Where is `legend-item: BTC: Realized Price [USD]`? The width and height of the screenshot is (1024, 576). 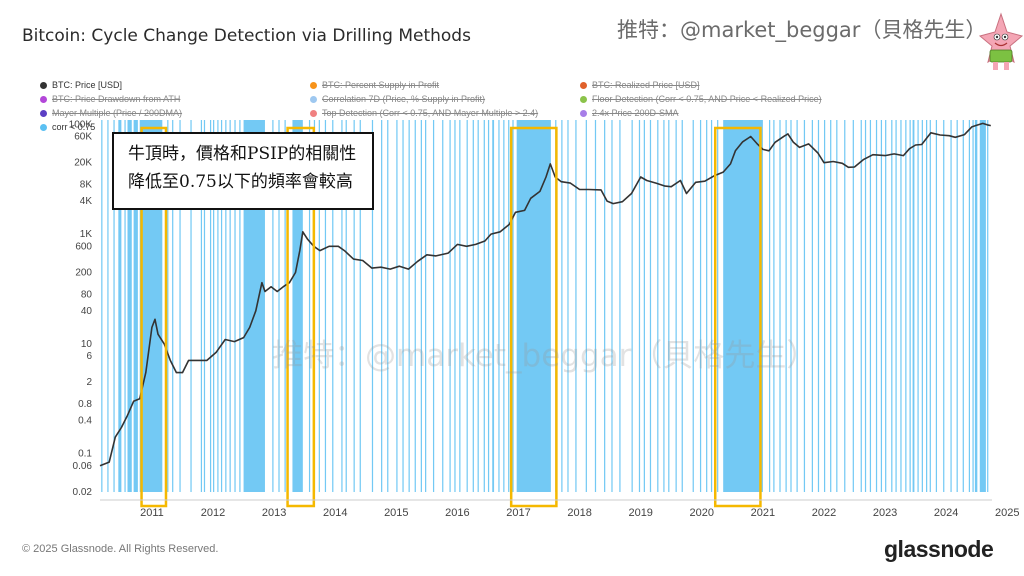 legend-item: BTC: Realized Price [USD] is located at coordinates (640, 85).